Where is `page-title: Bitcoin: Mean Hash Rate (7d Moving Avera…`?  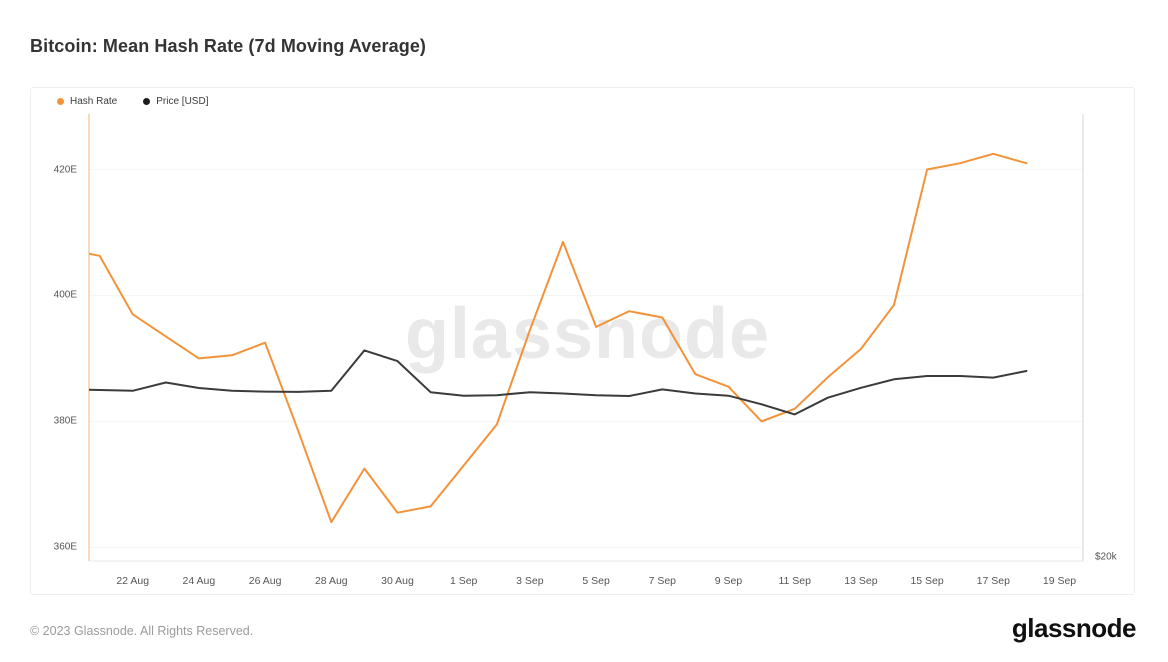 page-title: Bitcoin: Mean Hash Rate (7d Moving Avera… is located at coordinates (228, 46).